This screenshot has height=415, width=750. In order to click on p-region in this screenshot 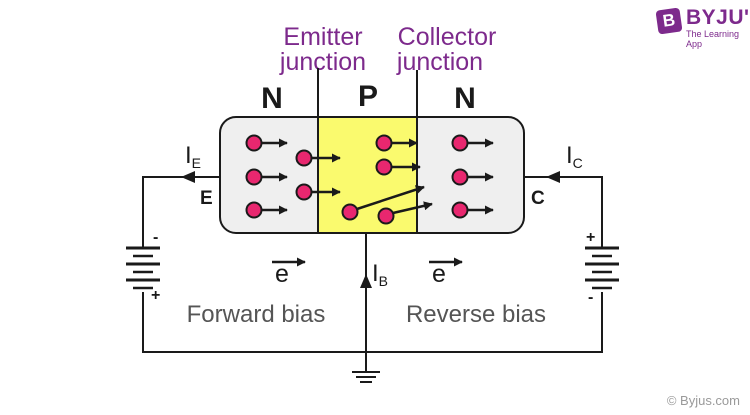, I will do `click(367, 175)`.